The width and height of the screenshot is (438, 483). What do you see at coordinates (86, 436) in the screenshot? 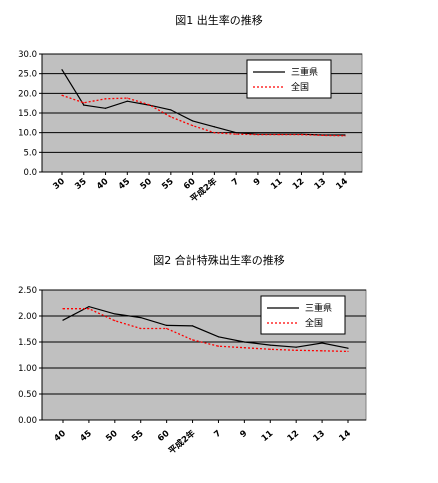
I see `chart2-xtick-label: 45` at bounding box center [86, 436].